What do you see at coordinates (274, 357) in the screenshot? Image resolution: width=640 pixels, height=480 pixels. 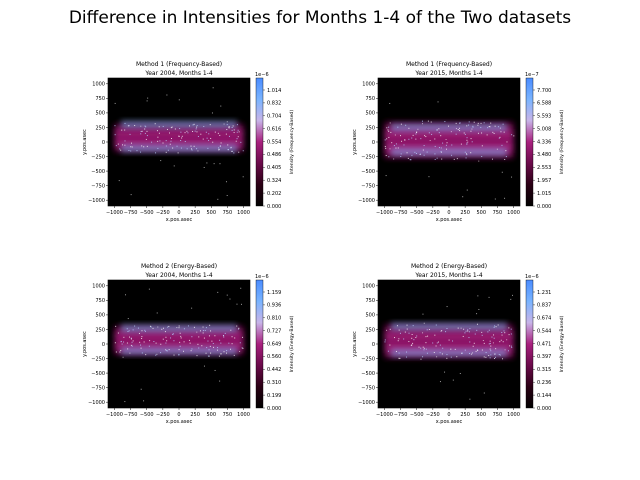 I see `colorbar-tick-label: 0.560` at bounding box center [274, 357].